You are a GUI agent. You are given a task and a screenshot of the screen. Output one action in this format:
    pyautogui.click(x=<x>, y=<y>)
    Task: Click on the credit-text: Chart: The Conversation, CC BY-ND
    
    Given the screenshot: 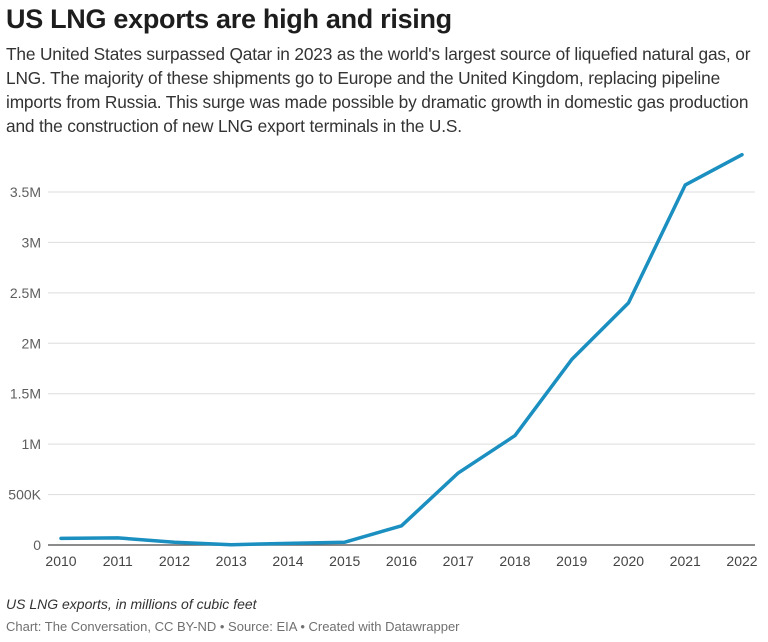 What is the action you would take?
    pyautogui.click(x=111, y=626)
    